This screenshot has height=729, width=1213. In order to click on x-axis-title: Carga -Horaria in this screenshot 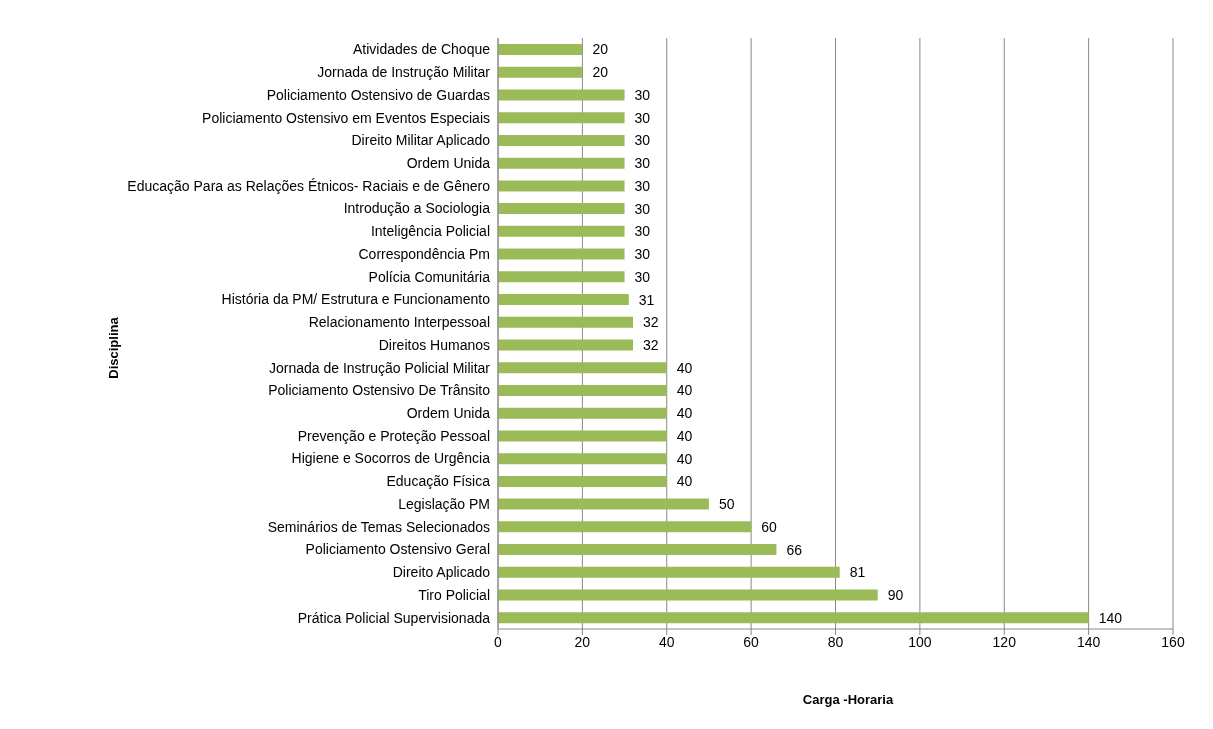, I will do `click(848, 699)`.